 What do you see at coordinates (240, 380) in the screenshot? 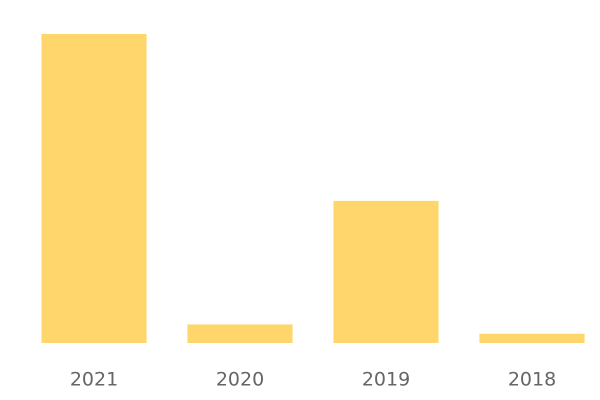
I see `x-tick-label: 2020` at bounding box center [240, 380].